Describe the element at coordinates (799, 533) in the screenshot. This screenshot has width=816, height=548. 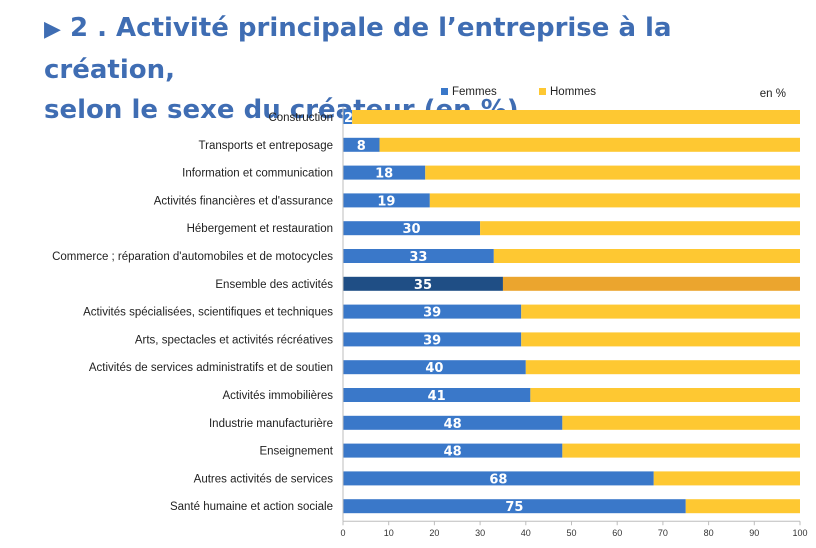
I see `x-tick-label: 100` at that location.